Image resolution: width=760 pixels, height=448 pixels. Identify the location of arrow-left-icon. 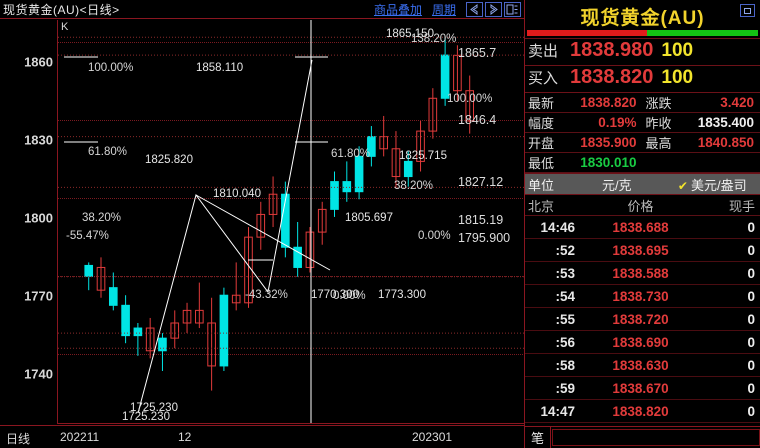
(474, 9).